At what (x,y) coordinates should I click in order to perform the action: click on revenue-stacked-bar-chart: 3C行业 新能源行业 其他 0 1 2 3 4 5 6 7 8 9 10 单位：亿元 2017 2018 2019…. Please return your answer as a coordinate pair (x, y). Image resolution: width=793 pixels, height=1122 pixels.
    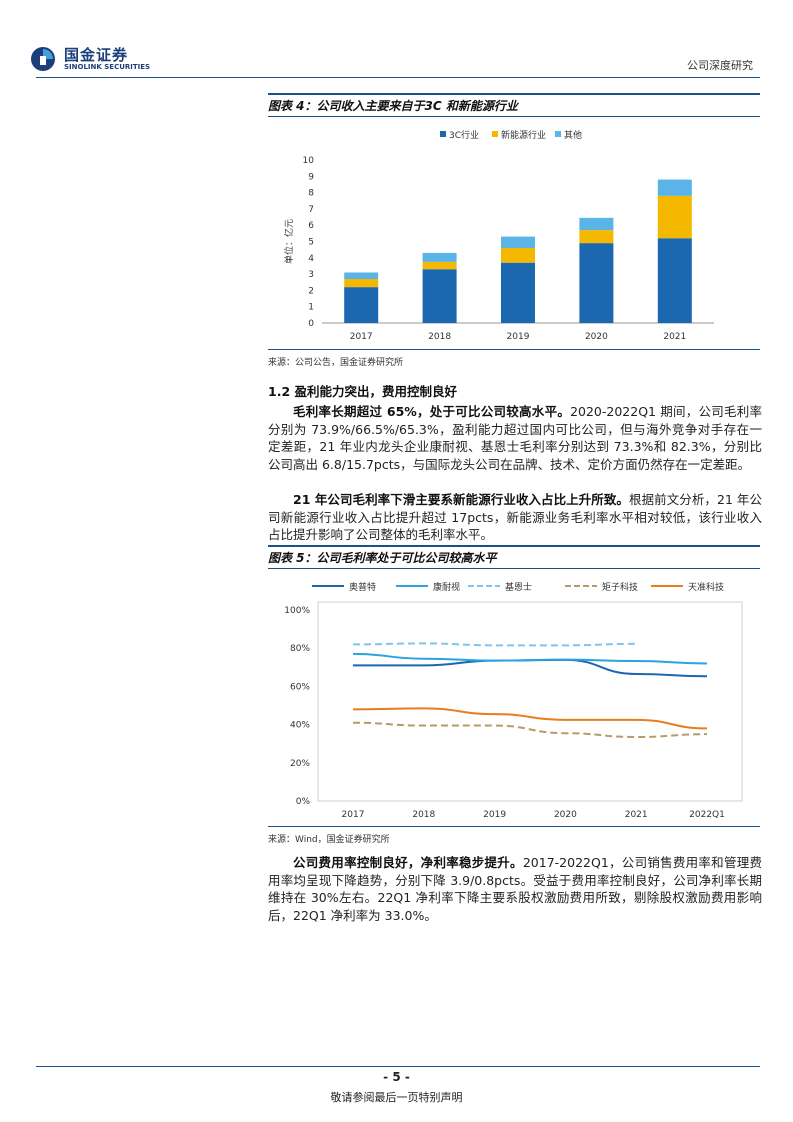
    Looking at the image, I should click on (498, 235).